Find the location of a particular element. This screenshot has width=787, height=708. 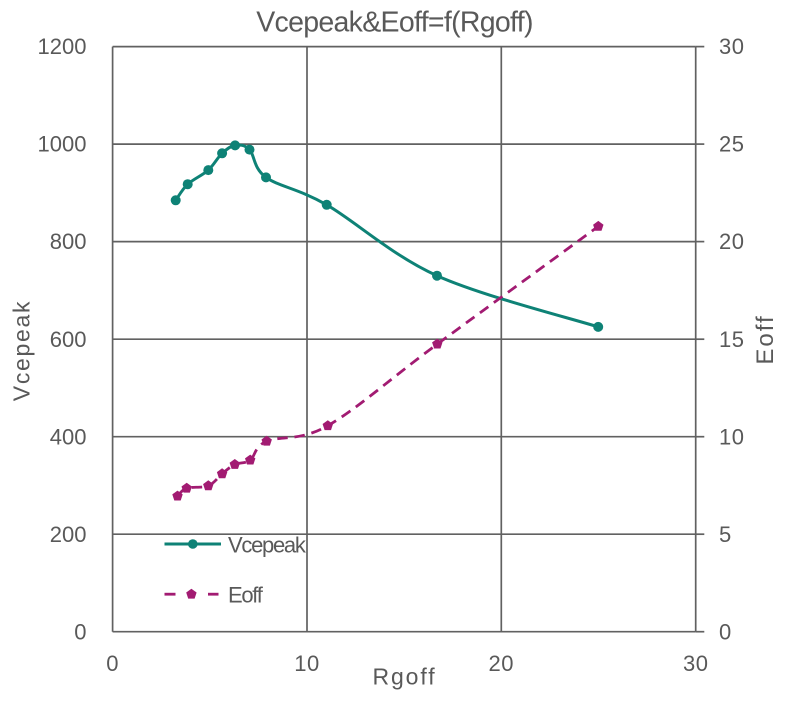

svg-text: 15 is located at coordinates (731, 339).